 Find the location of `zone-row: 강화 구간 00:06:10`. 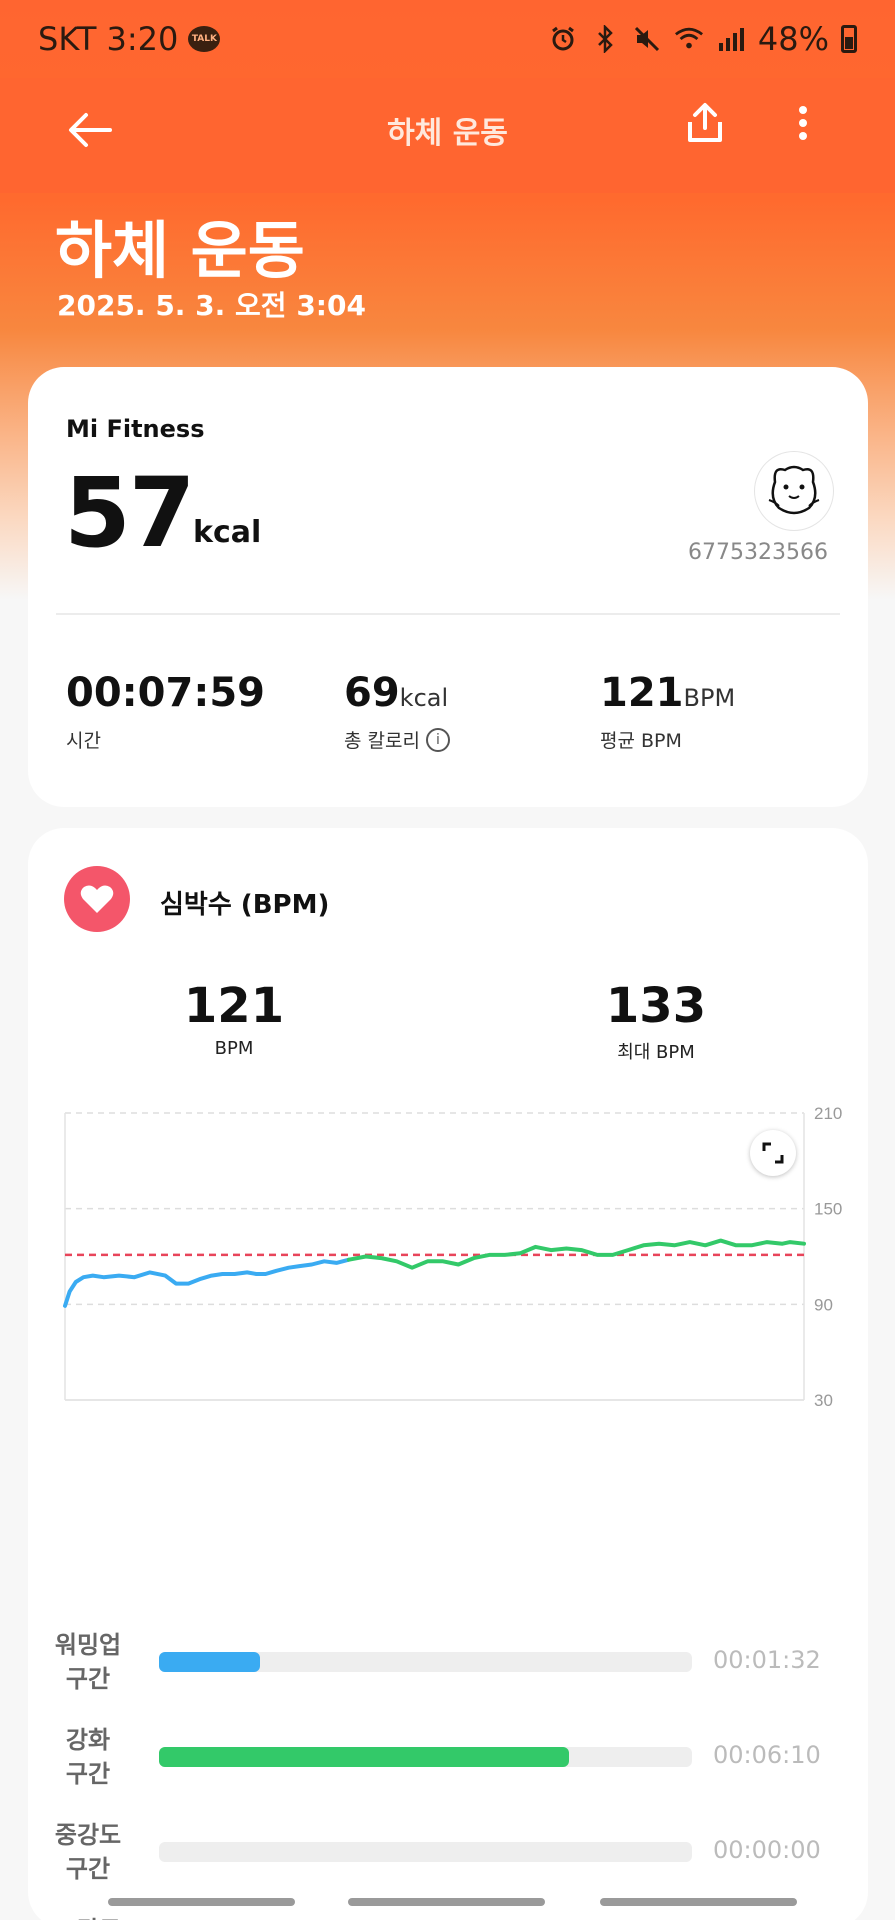

zone-row: 강화 구간 00:06:10 is located at coordinates (448, 1763).